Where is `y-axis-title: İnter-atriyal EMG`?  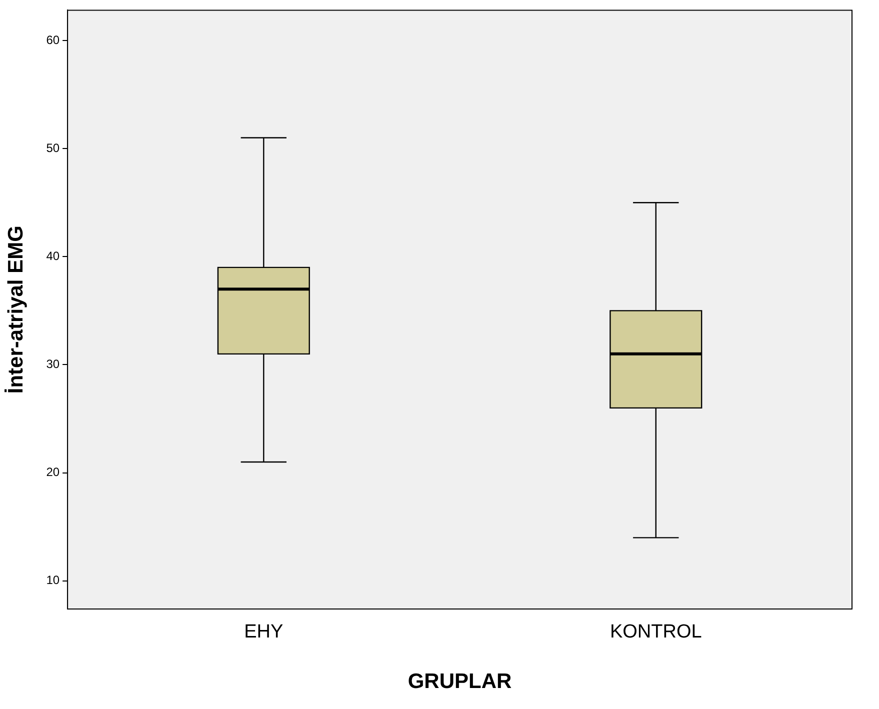
y-axis-title: İnter-atriyal EMG is located at coordinates (16, 310).